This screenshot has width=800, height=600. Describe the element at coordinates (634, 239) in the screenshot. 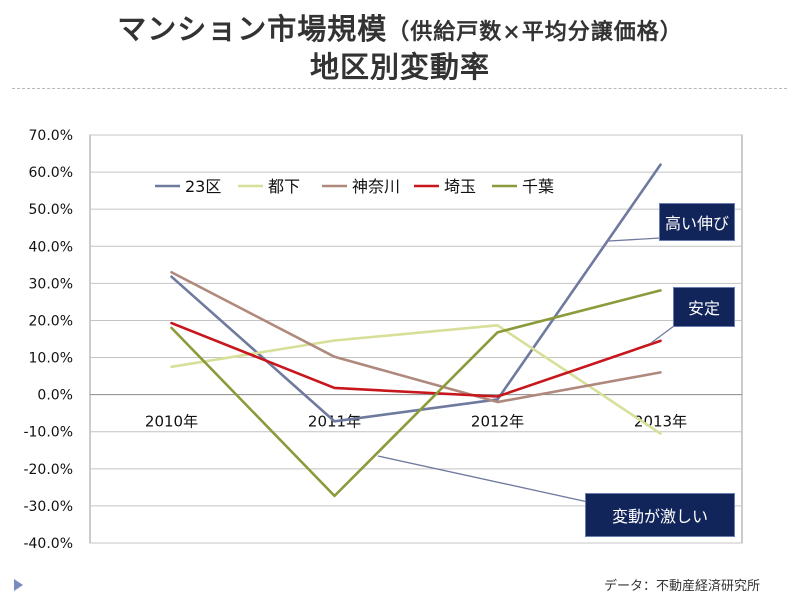

I see `annotation-leader-high-growth` at that location.